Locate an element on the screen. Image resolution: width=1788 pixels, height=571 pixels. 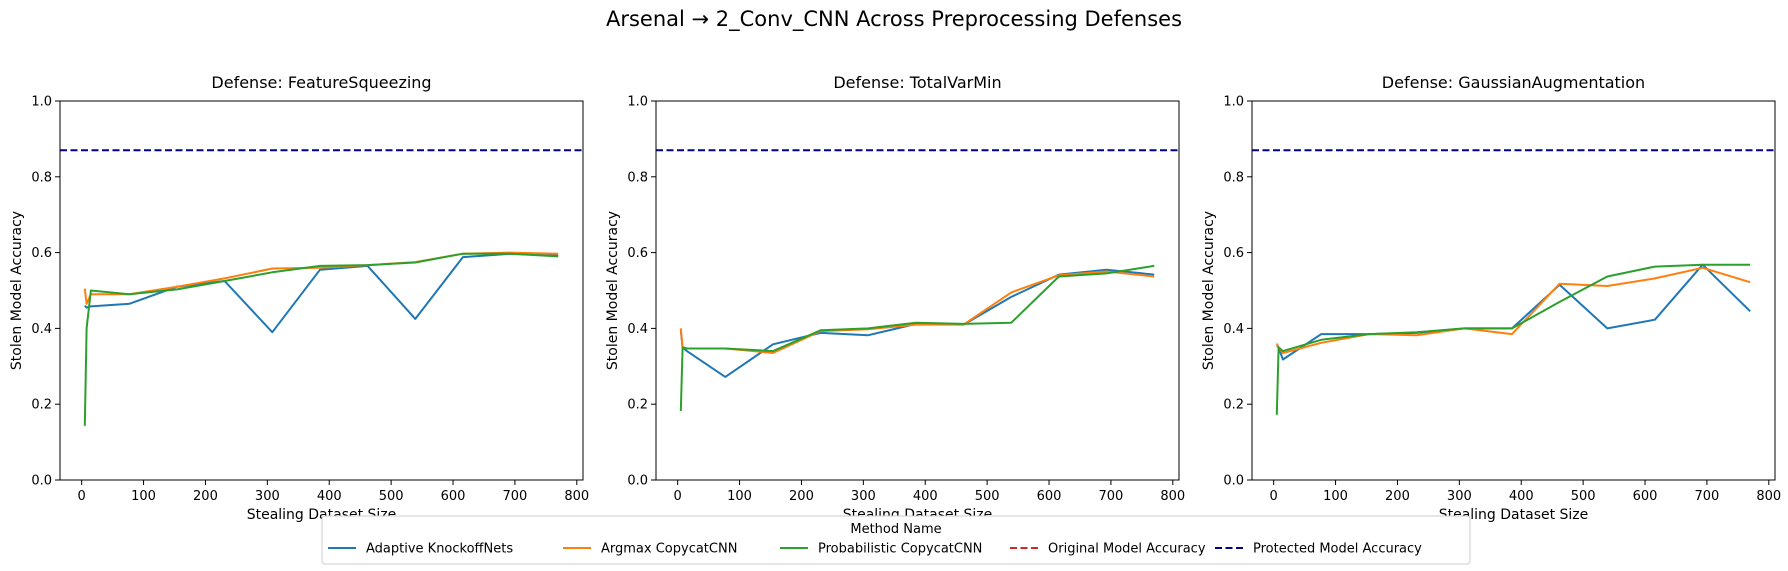
subplot-title: Defense: TotalVarMin is located at coordinates (917, 82).